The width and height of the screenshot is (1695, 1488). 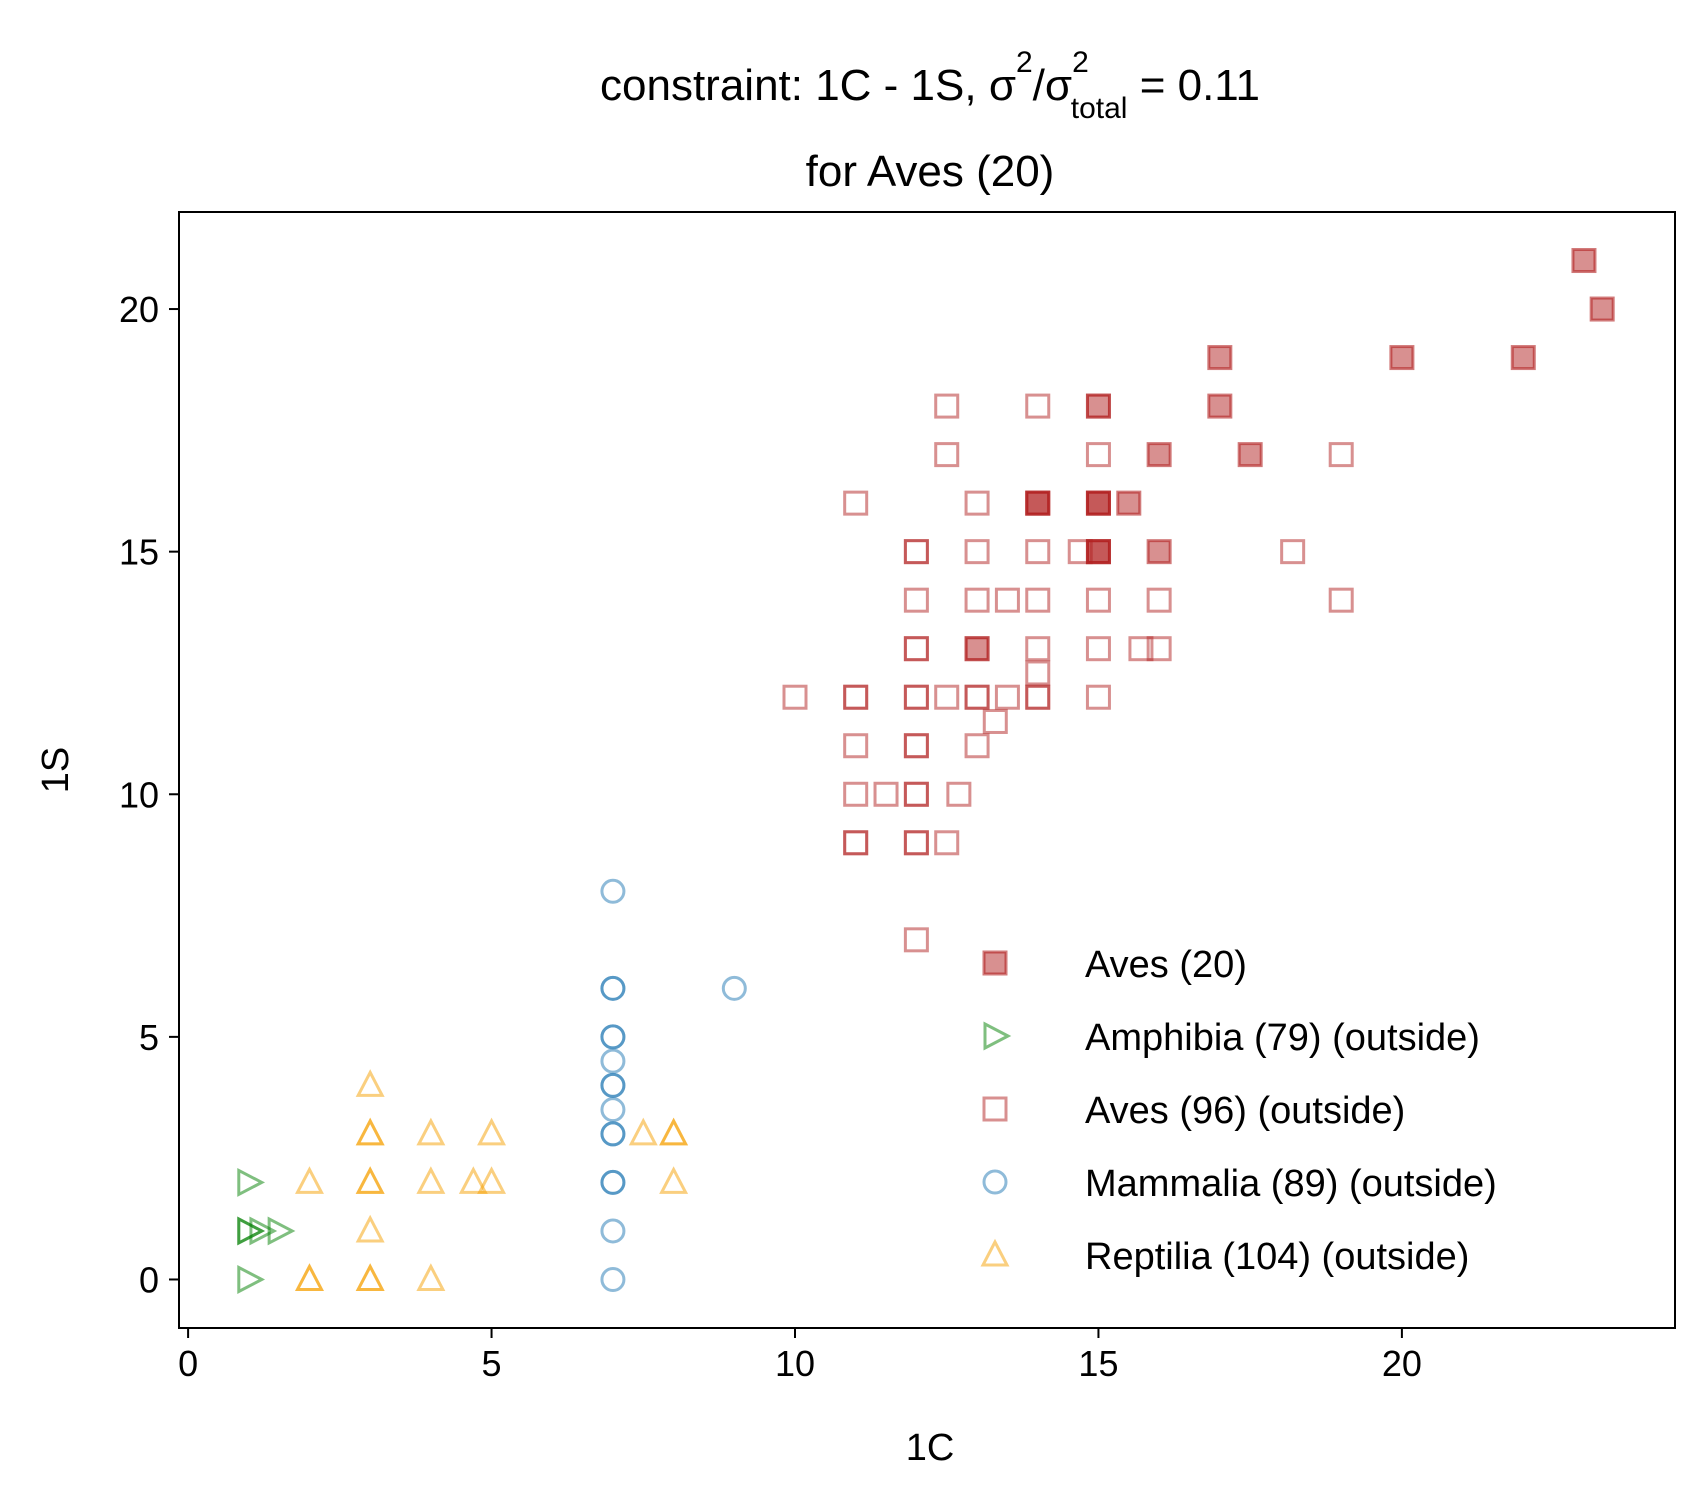 I want to click on legend-label: Aves (20), so click(x=1166, y=965).